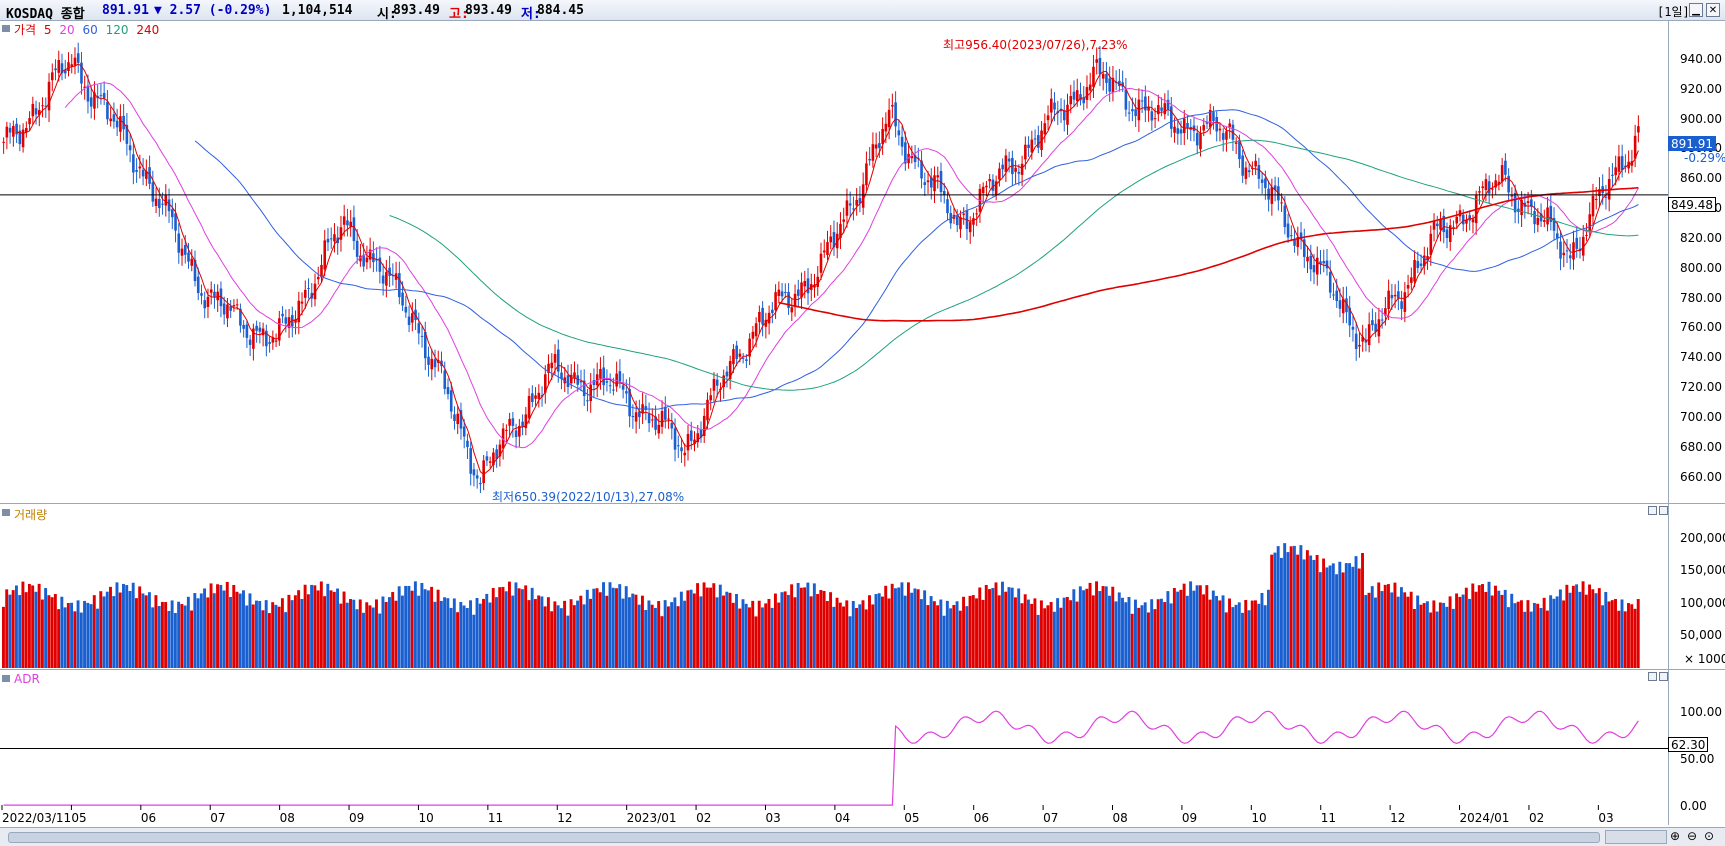 This screenshot has height=846, width=1725. Describe the element at coordinates (1035, 45) in the screenshot. I see `high-annotation: 최고956.40(2023/07/26),7.23%` at that location.